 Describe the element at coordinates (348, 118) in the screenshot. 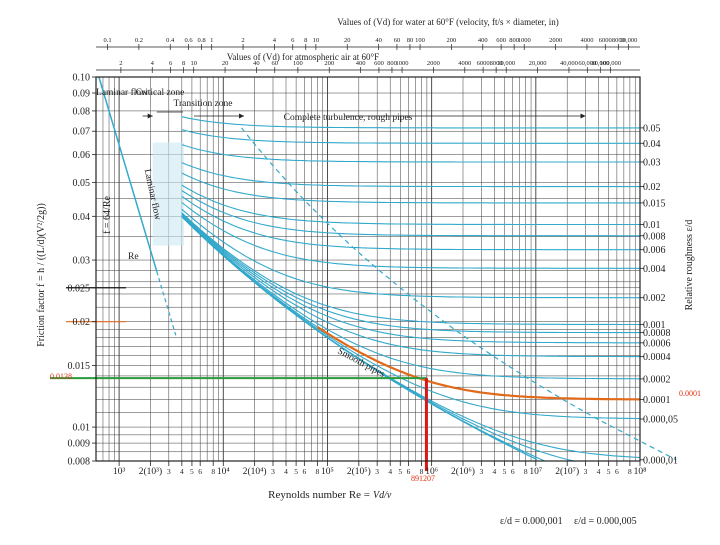

I see `zone-turbulence-label: Complete turbulence, rough pipes` at that location.